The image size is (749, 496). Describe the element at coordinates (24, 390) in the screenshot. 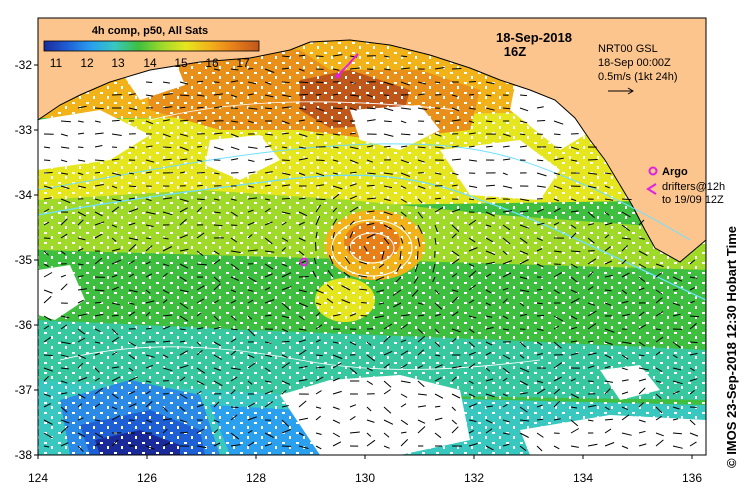

I see `lat-label: -37` at that location.